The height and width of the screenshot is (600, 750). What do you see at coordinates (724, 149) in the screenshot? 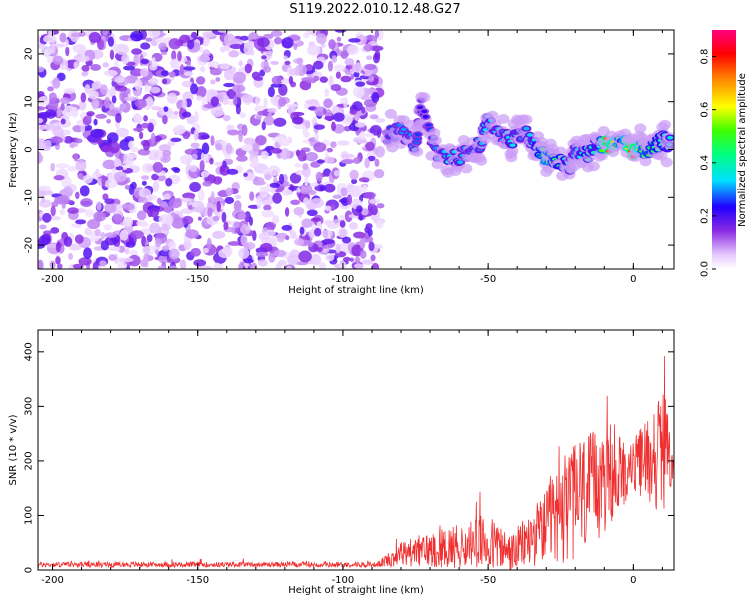
I see `colorbar-gradient` at bounding box center [724, 149].